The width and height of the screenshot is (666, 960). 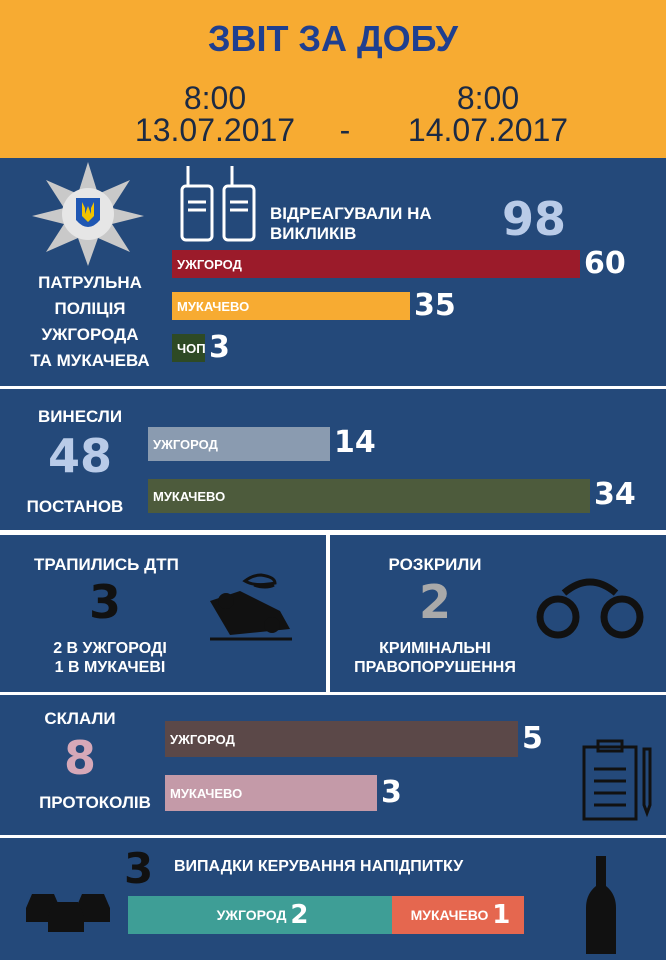 What do you see at coordinates (435, 305) in the screenshot?
I see `bar-value: 35` at bounding box center [435, 305].